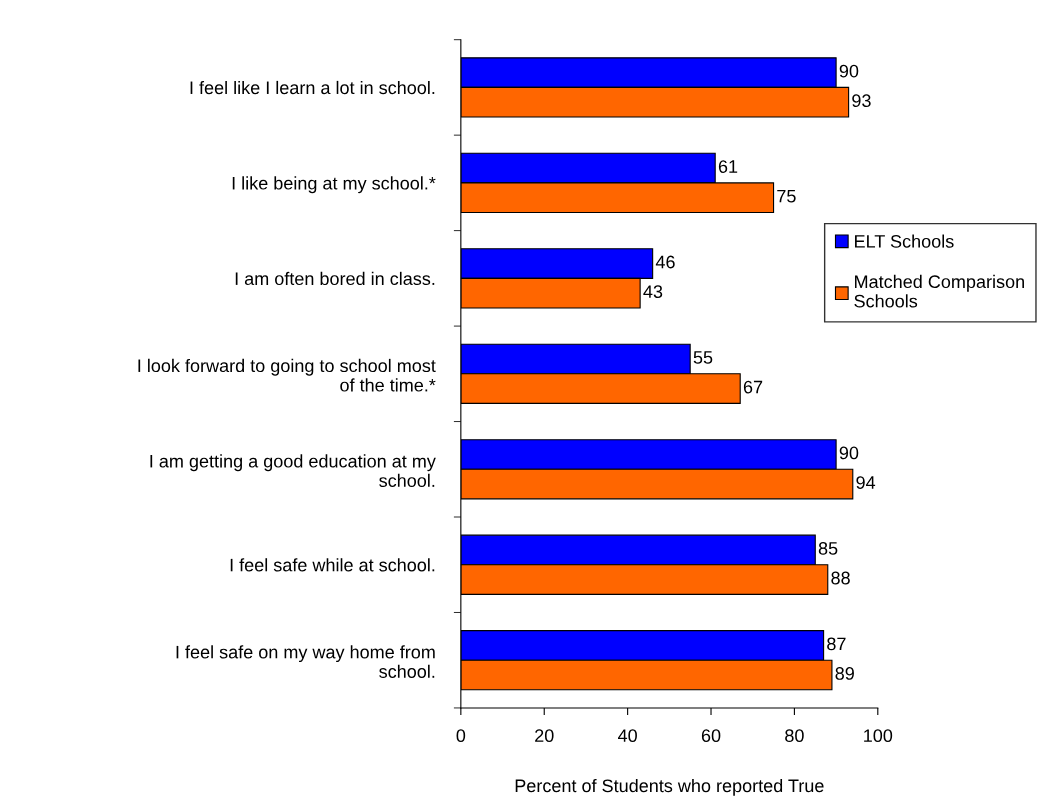 This screenshot has height=810, width=1045. I want to click on data-label: 88, so click(840, 578).